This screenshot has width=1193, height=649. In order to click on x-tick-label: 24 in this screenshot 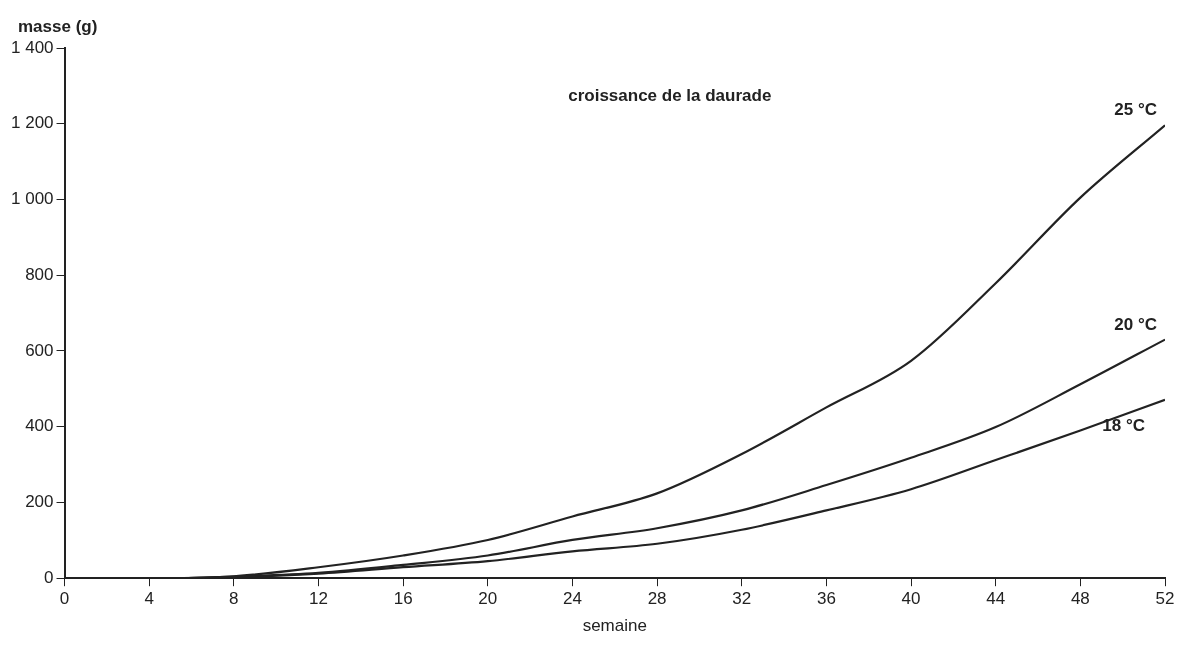, I will do `click(572, 599)`.